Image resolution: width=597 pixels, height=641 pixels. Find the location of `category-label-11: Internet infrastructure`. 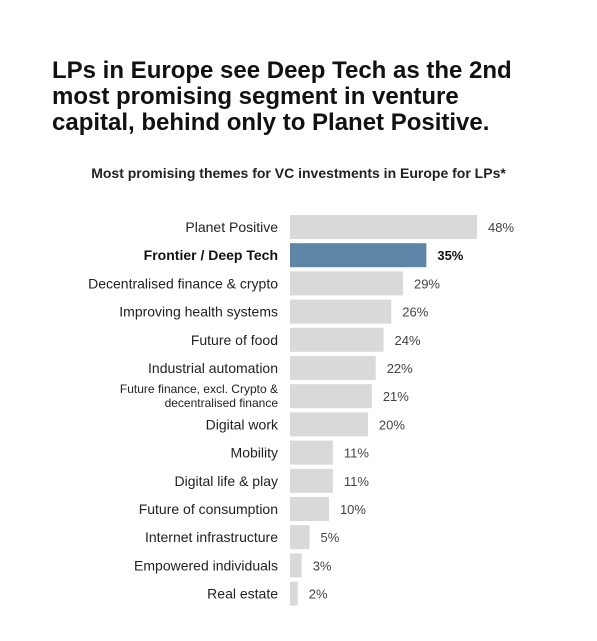

category-label-11: Internet infrastructure is located at coordinates (211, 537).